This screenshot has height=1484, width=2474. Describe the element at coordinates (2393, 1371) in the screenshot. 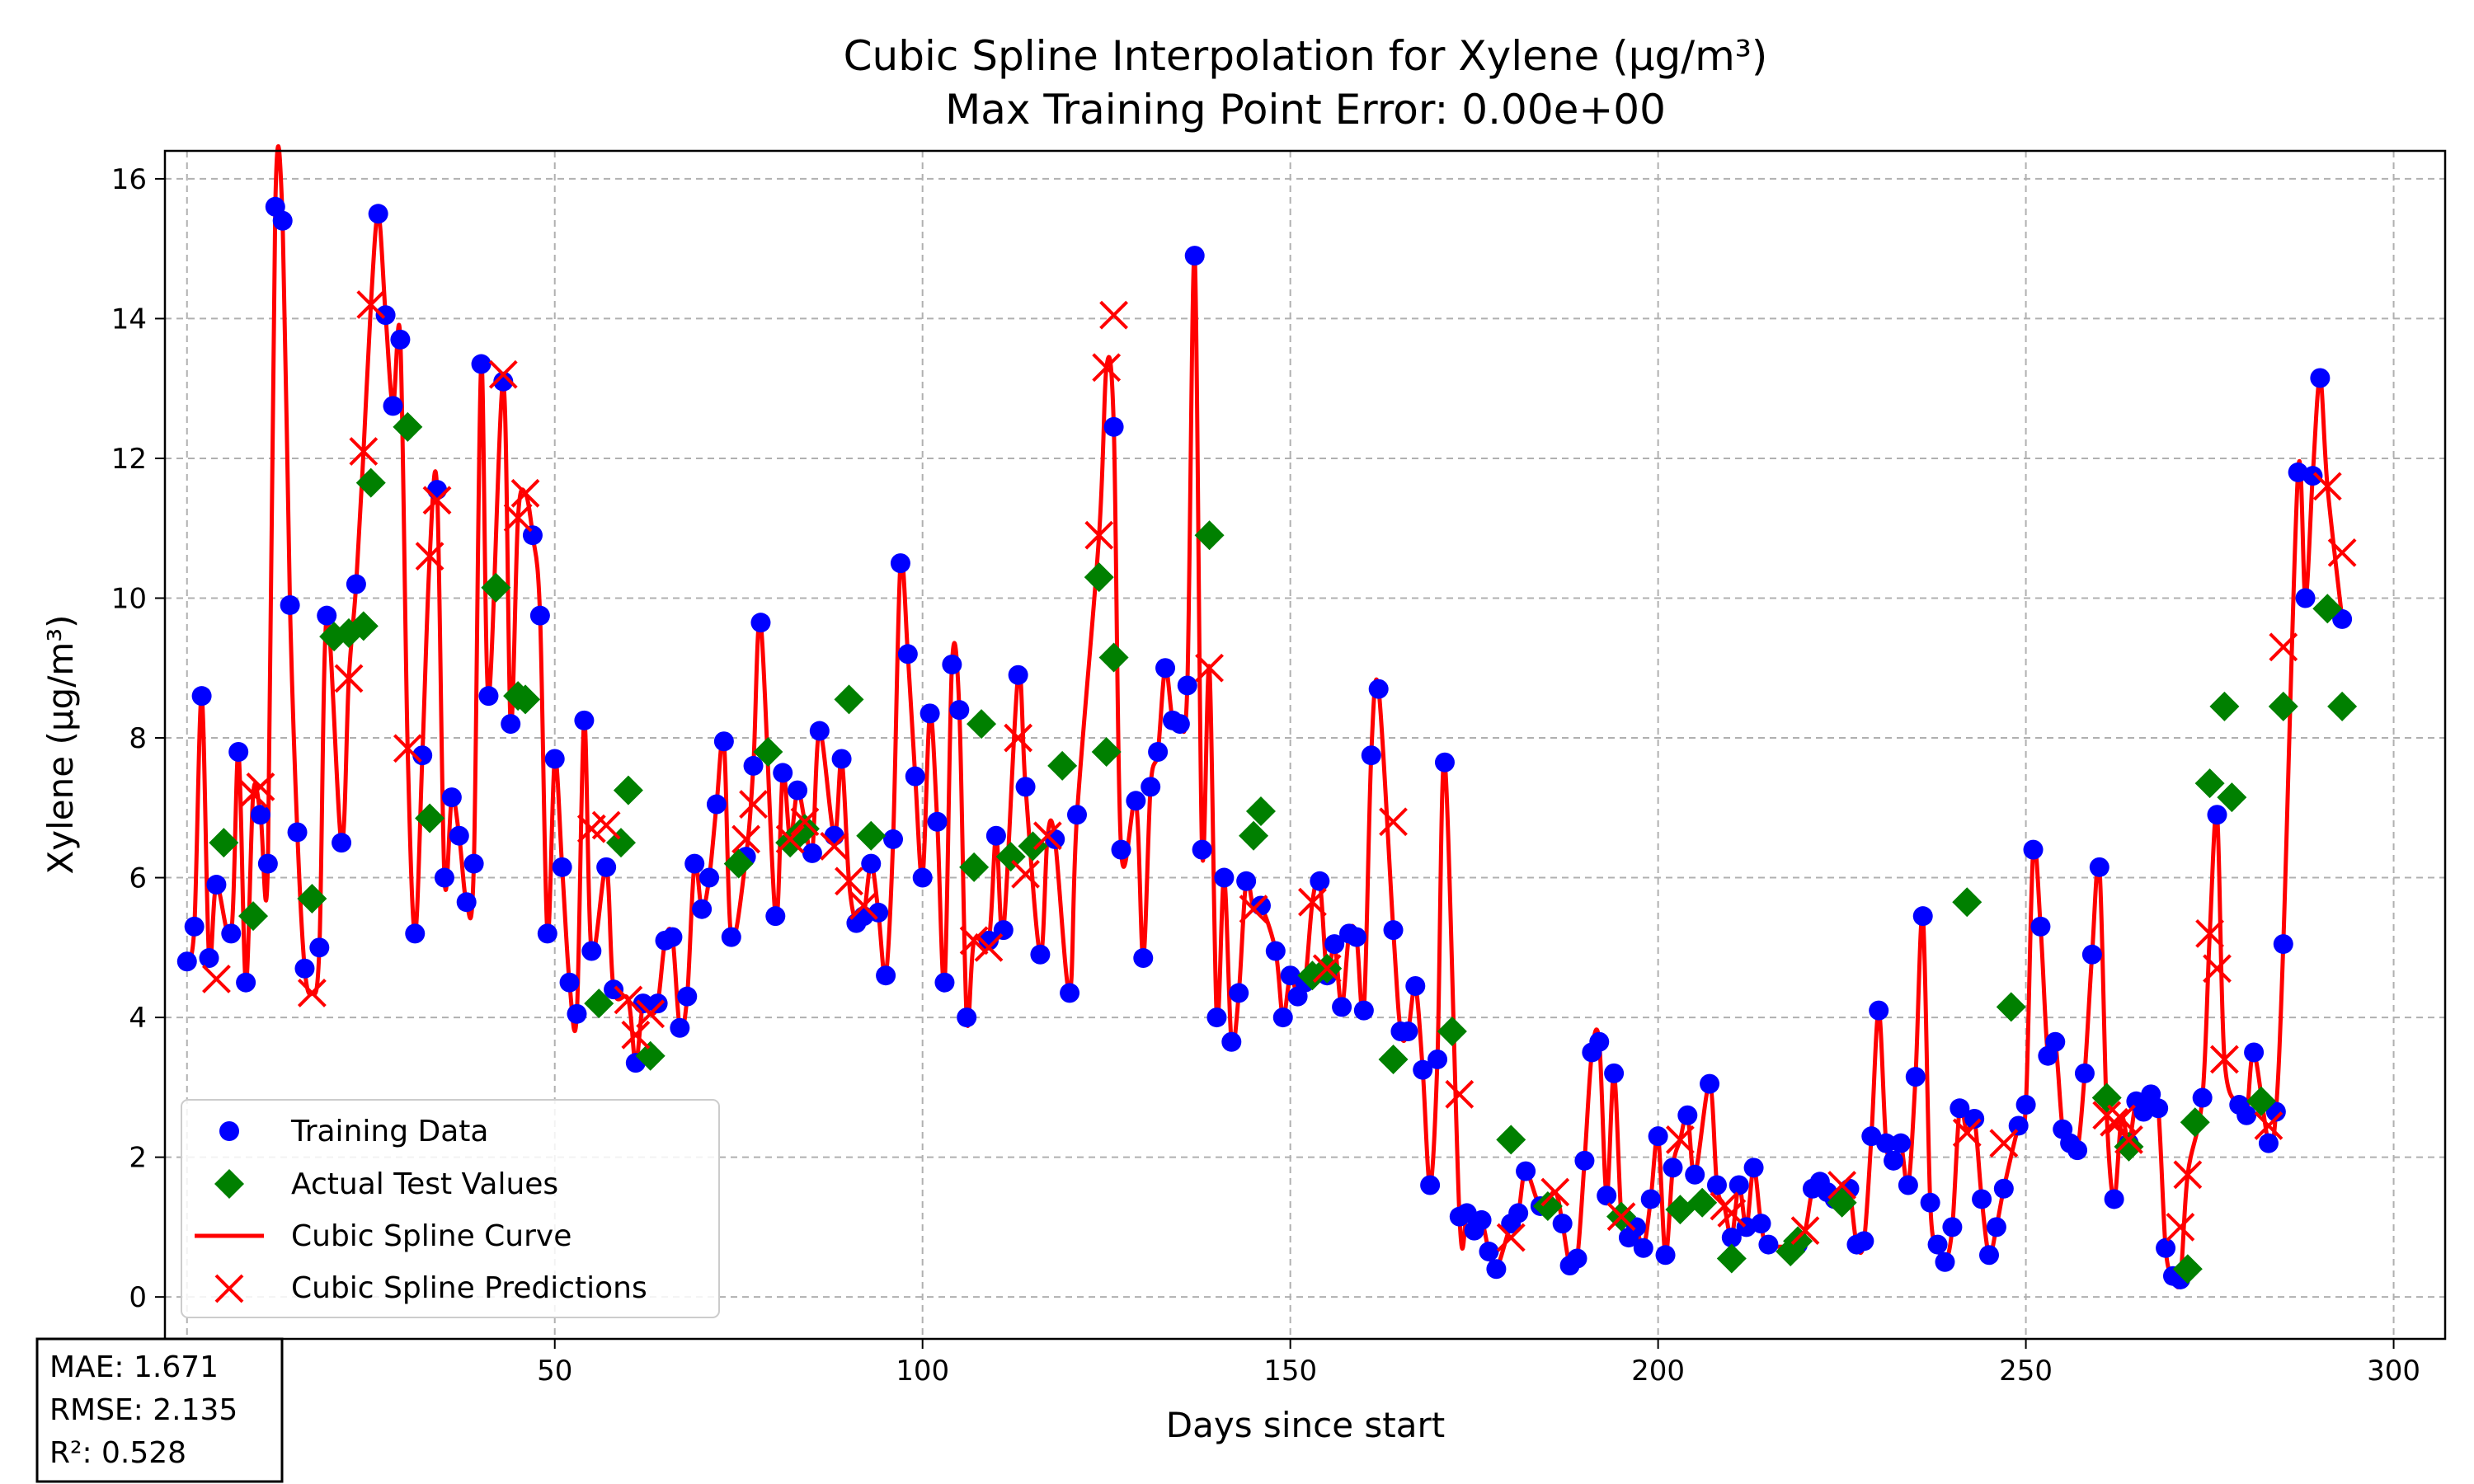

I see `x-tick-label: 300` at that location.